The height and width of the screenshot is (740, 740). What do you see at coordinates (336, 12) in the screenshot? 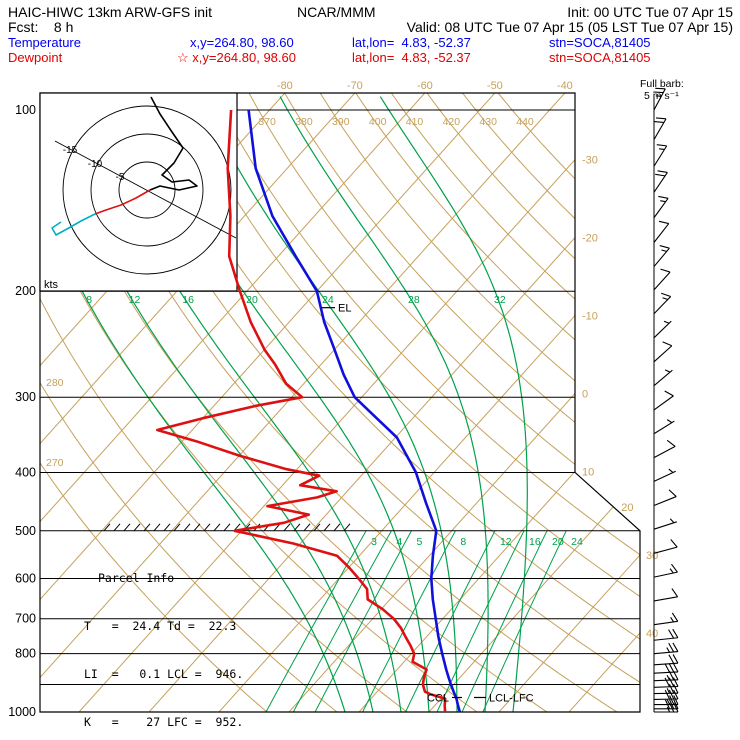
I see `org-label: NCAR/MMM` at bounding box center [336, 12].